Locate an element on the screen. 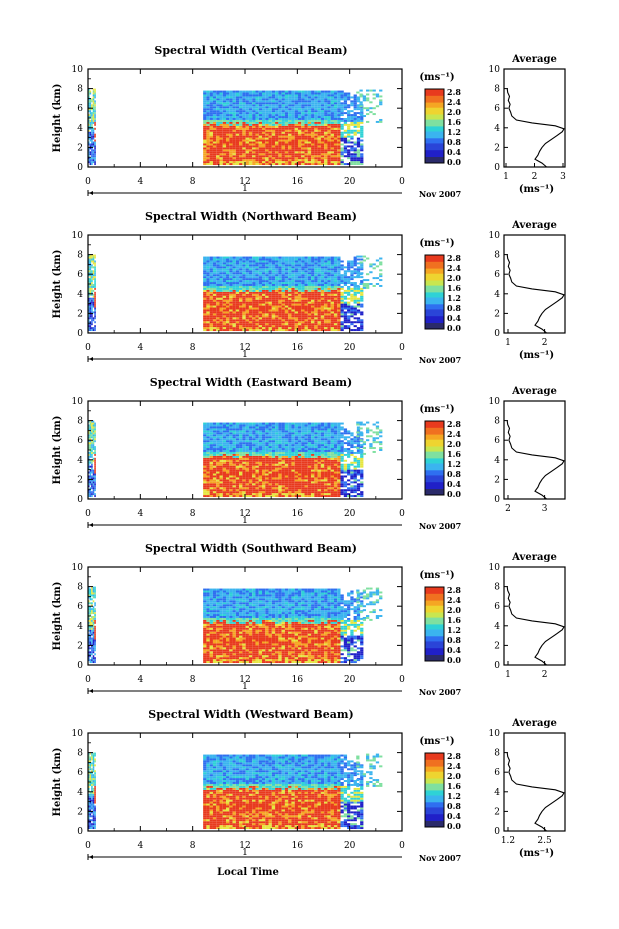  colorbar-tick-label: 2.8 is located at coordinates (454, 92).